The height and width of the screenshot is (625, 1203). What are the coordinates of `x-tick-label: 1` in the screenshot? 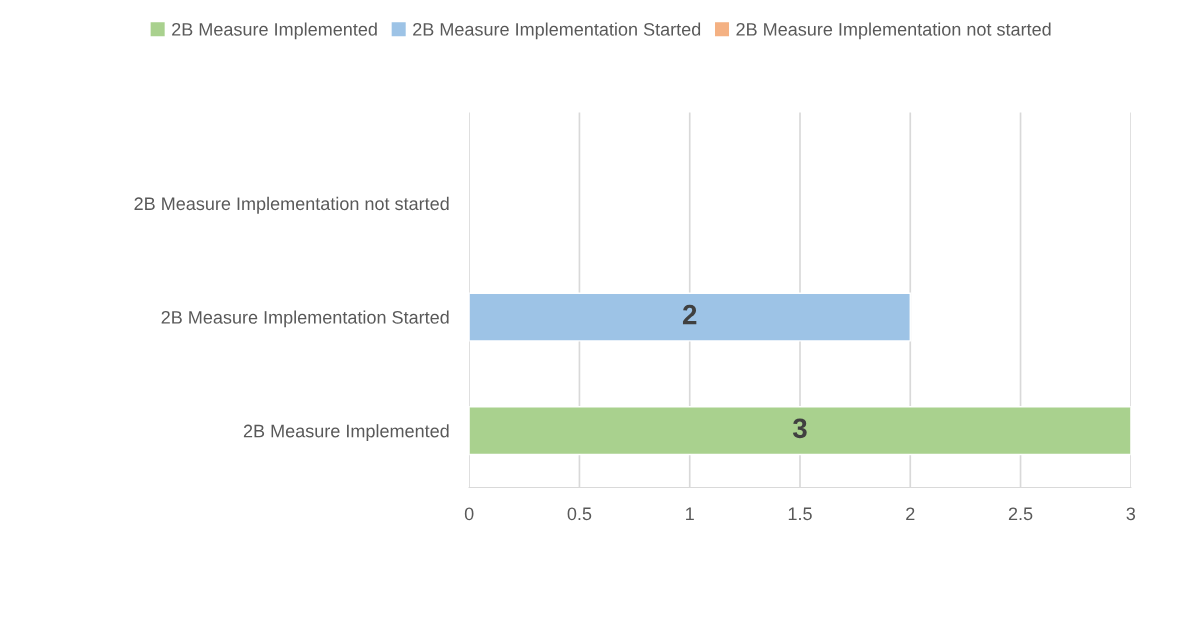 It's located at (690, 514).